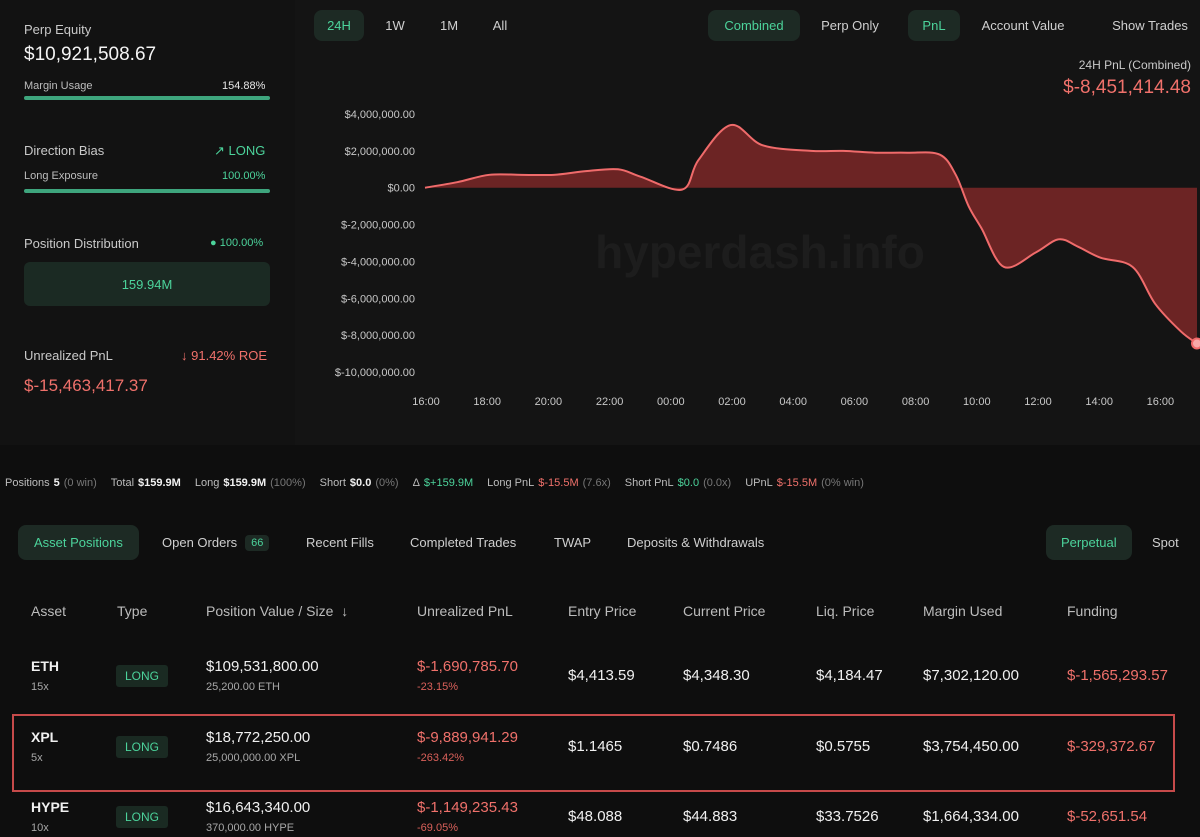 This screenshot has width=1200, height=837. What do you see at coordinates (845, 611) in the screenshot?
I see `col-liq-price: Liq. Price` at bounding box center [845, 611].